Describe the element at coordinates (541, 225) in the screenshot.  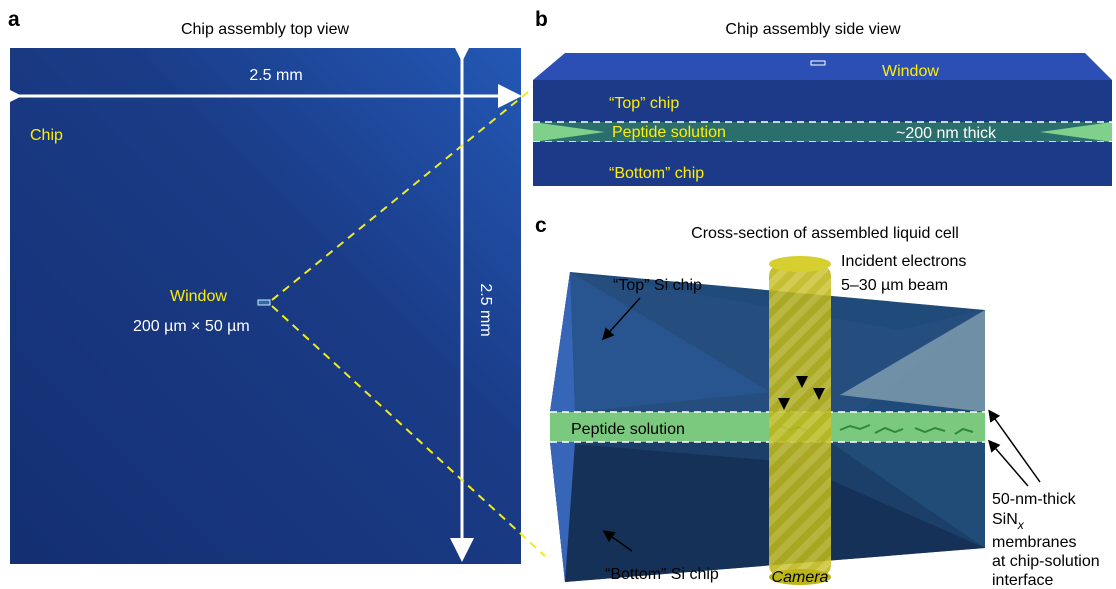
I see `panel-c-letter: c` at that location.